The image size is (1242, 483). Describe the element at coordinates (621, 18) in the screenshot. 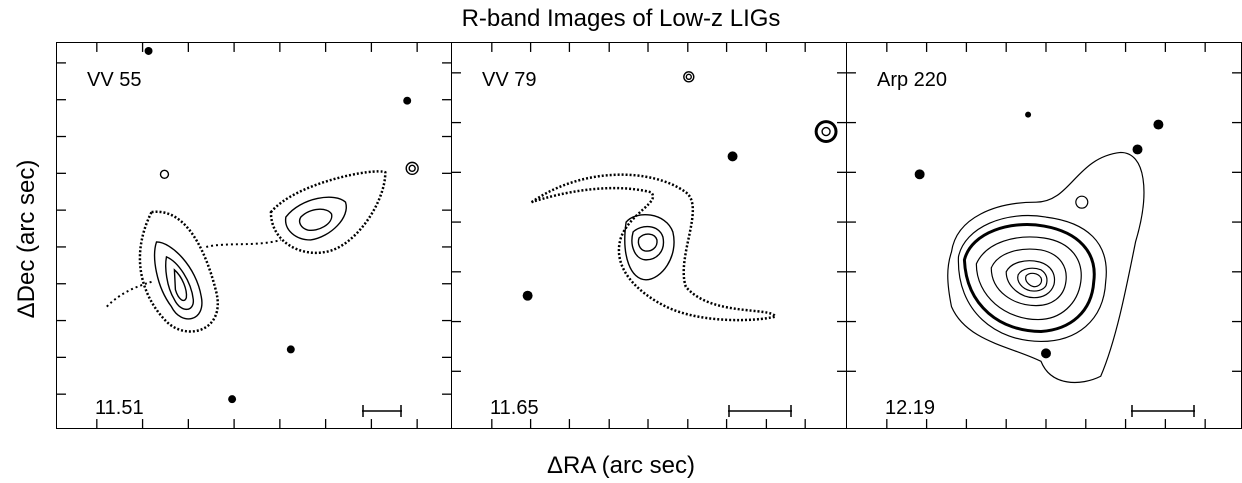

I see `figure-title: R-band Images of Low-z LIGs` at that location.